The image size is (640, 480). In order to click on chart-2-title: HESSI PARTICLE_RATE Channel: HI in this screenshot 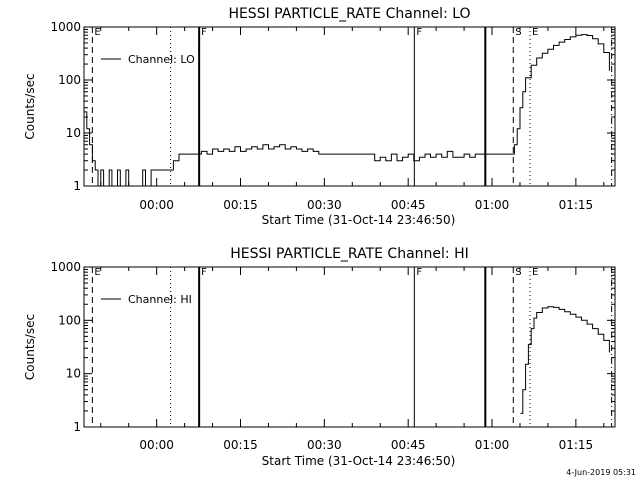, I will do `click(349, 254)`.